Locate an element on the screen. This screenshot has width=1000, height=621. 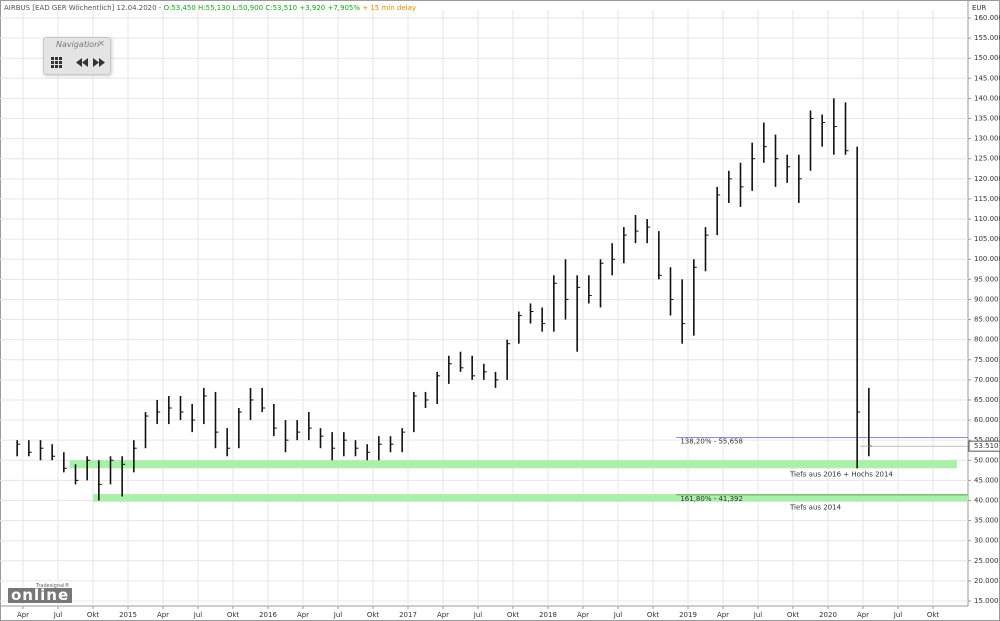
x-tick-label: 2016 is located at coordinates (268, 615).